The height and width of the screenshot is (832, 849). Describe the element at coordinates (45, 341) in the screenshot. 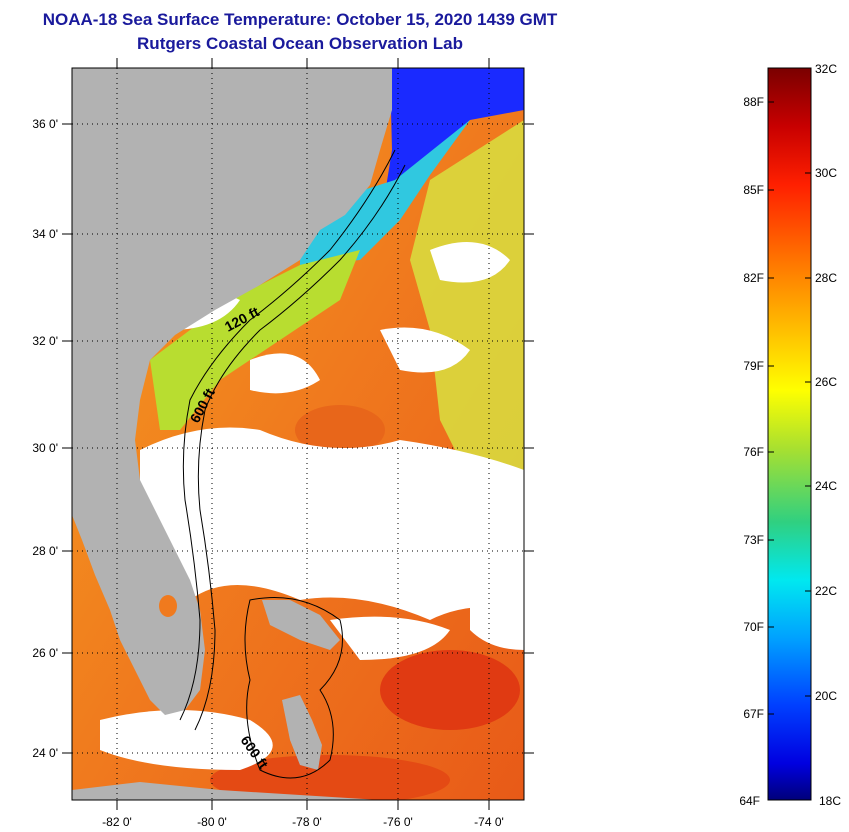

I see `lat-label-32: 32 0'` at that location.